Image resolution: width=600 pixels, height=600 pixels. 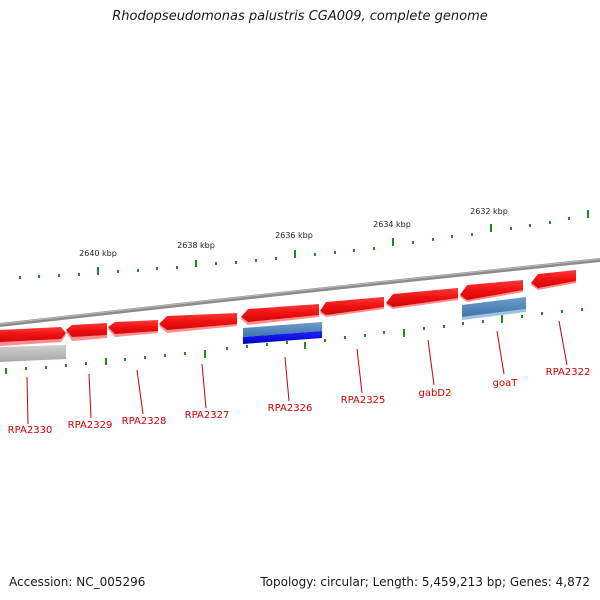 What do you see at coordinates (489, 211) in the screenshot?
I see `kbp-label: 2632 kbp` at bounding box center [489, 211].